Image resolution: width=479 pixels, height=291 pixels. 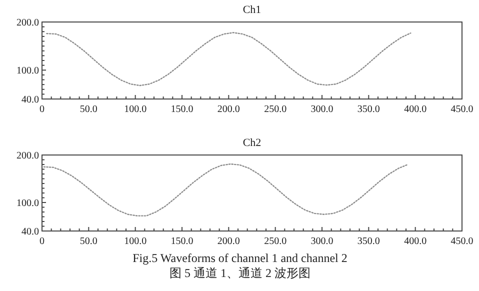 What do you see at coordinates (240, 258) in the screenshot?
I see `caption: Fig.5 Waveforms of channel 1 and channel 2` at bounding box center [240, 258].